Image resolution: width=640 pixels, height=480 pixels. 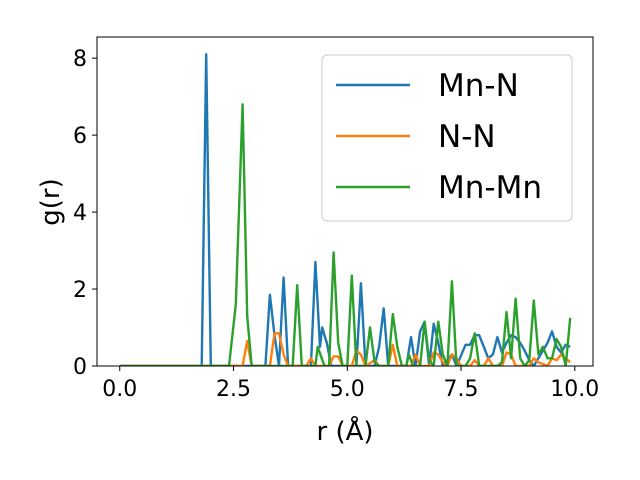 What do you see at coordinates (80, 136) in the screenshot?
I see `y-tick-label: 6` at bounding box center [80, 136].